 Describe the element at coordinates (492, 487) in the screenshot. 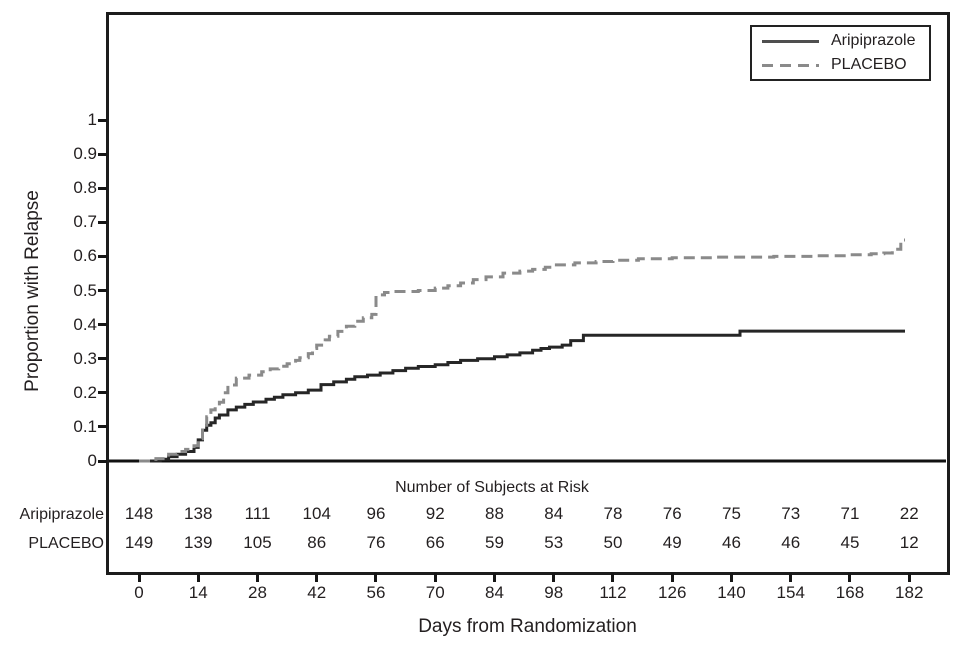

I see `at-risk-title: Number of Subjects at Risk` at that location.